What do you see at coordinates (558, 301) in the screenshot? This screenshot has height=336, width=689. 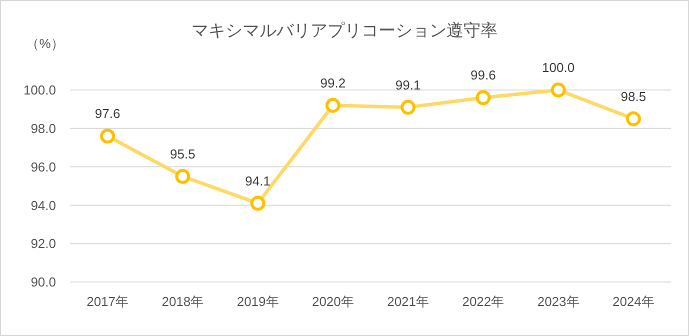 I see `x-tick-label: 2023年` at bounding box center [558, 301].